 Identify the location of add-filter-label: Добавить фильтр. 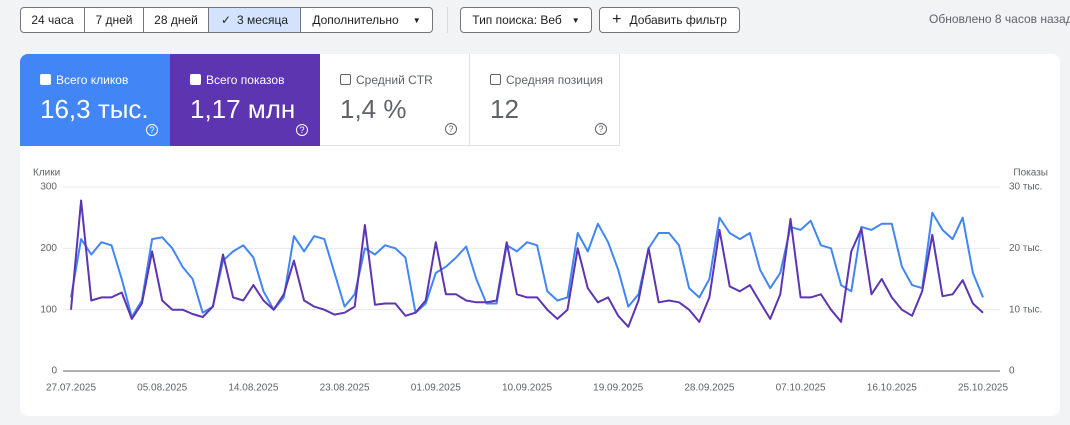
(678, 20).